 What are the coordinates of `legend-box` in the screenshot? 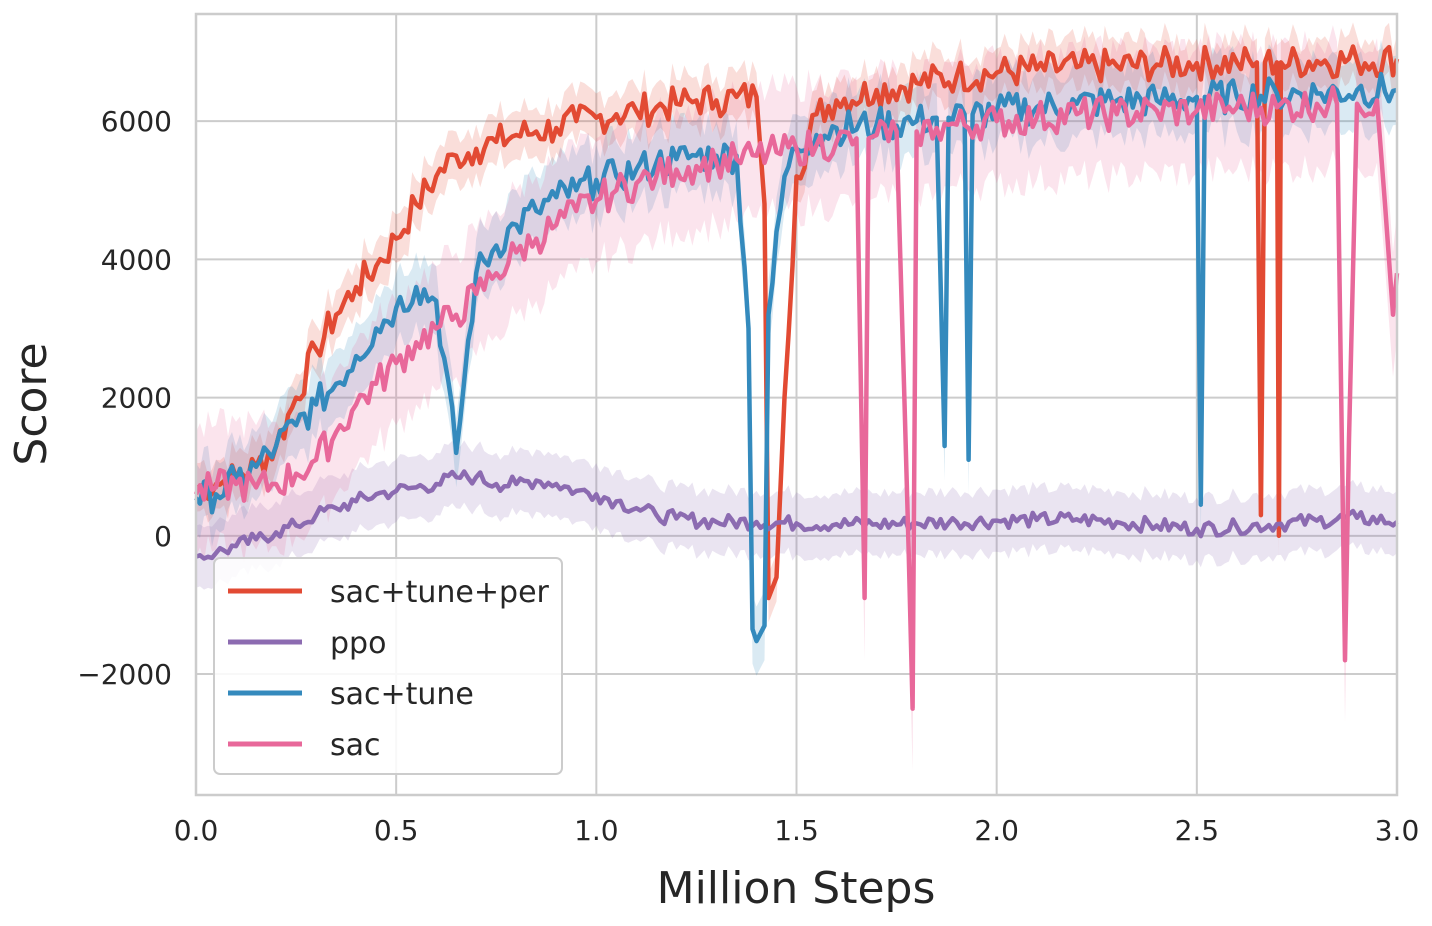 It's located at (388, 666).